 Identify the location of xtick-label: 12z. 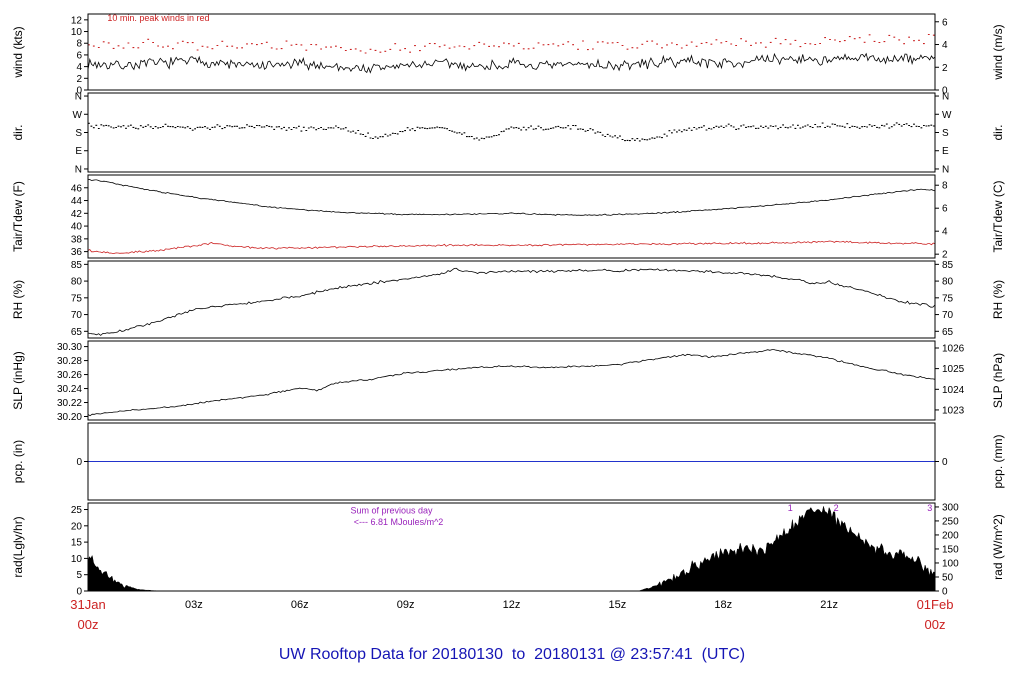
(512, 605).